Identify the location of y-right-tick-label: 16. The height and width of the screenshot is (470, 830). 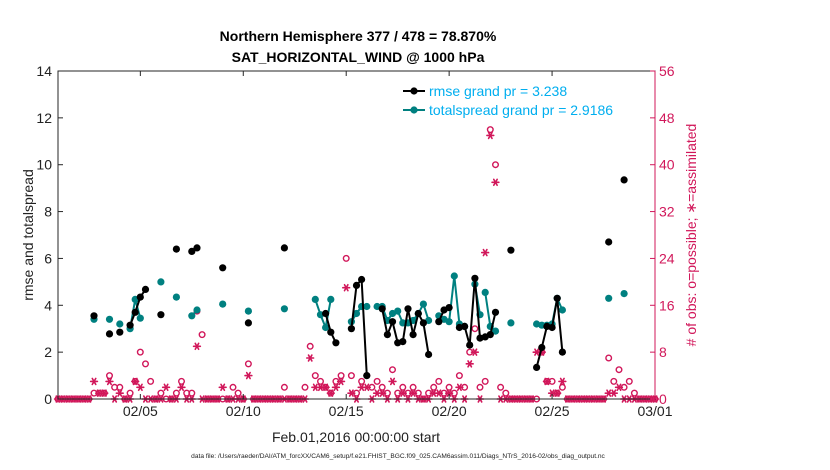
(667, 305).